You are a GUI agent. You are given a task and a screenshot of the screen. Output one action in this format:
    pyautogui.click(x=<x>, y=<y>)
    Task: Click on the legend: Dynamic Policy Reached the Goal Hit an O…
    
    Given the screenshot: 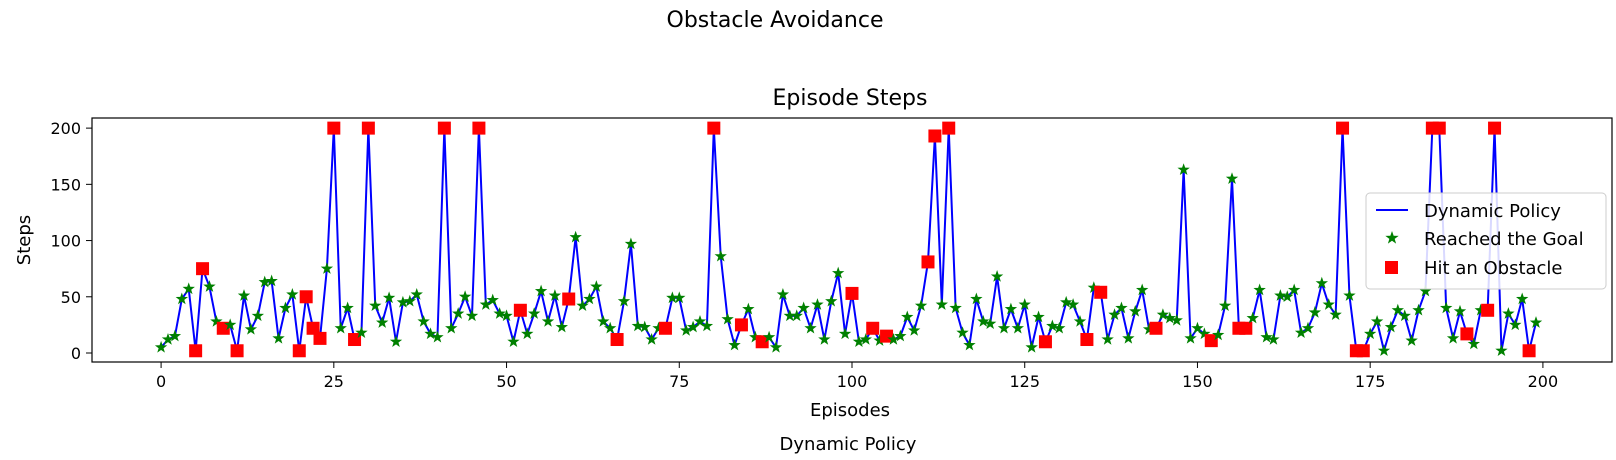 What is the action you would take?
    pyautogui.click(x=1486, y=241)
    